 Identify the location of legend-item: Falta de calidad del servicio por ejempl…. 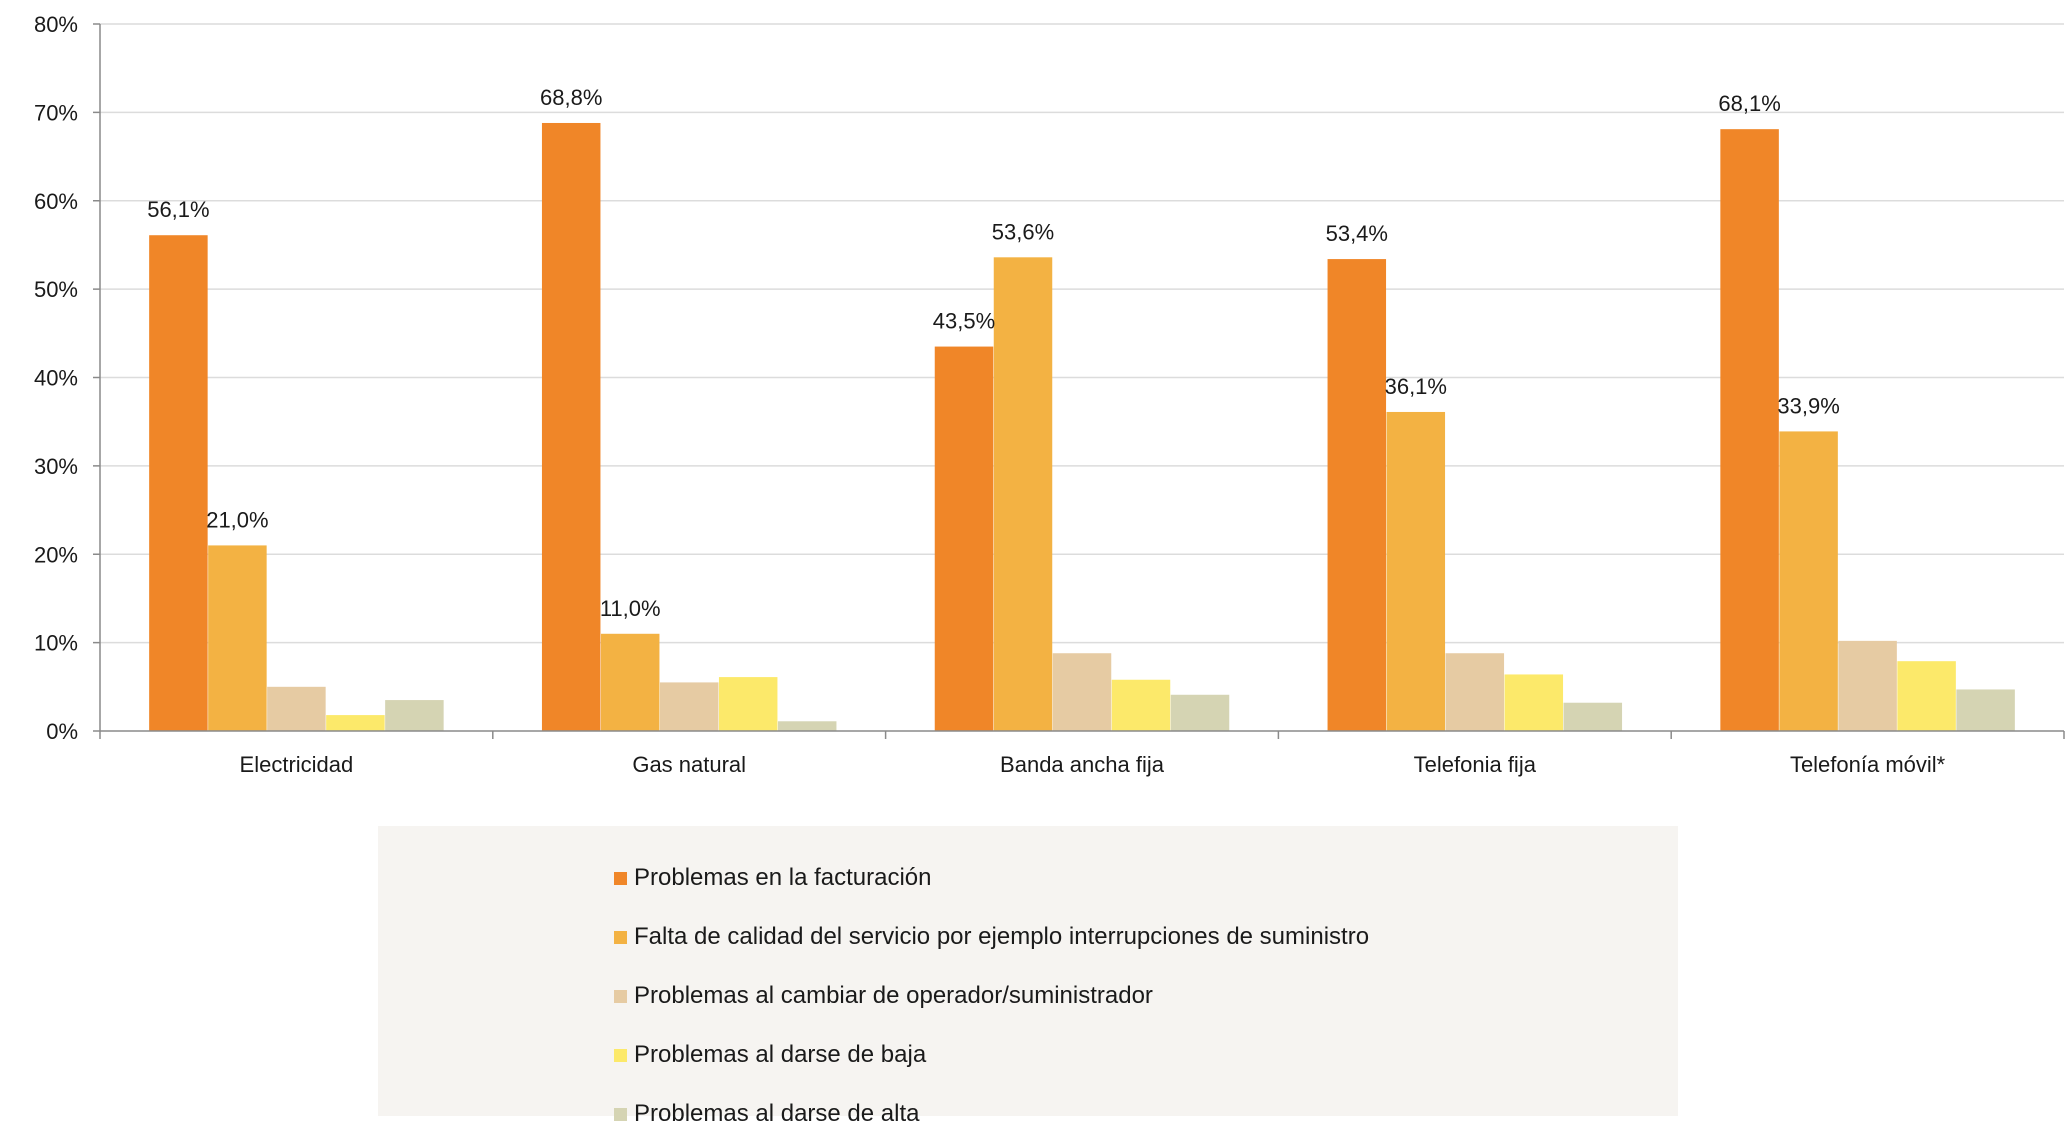
(991, 937).